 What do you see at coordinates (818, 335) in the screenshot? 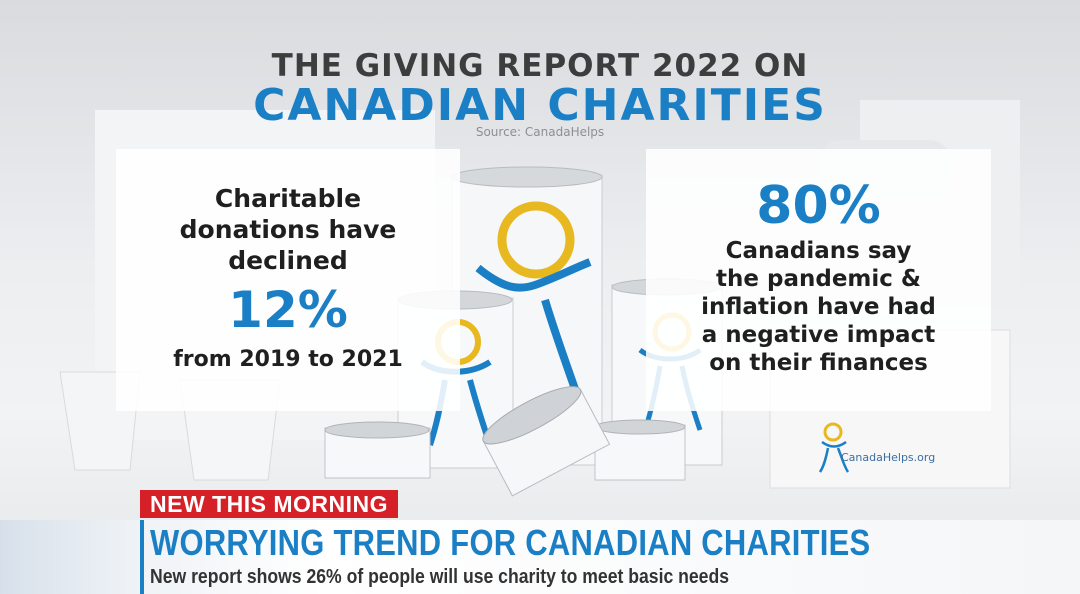
I see `right-stat-line: a negative impact` at bounding box center [818, 335].